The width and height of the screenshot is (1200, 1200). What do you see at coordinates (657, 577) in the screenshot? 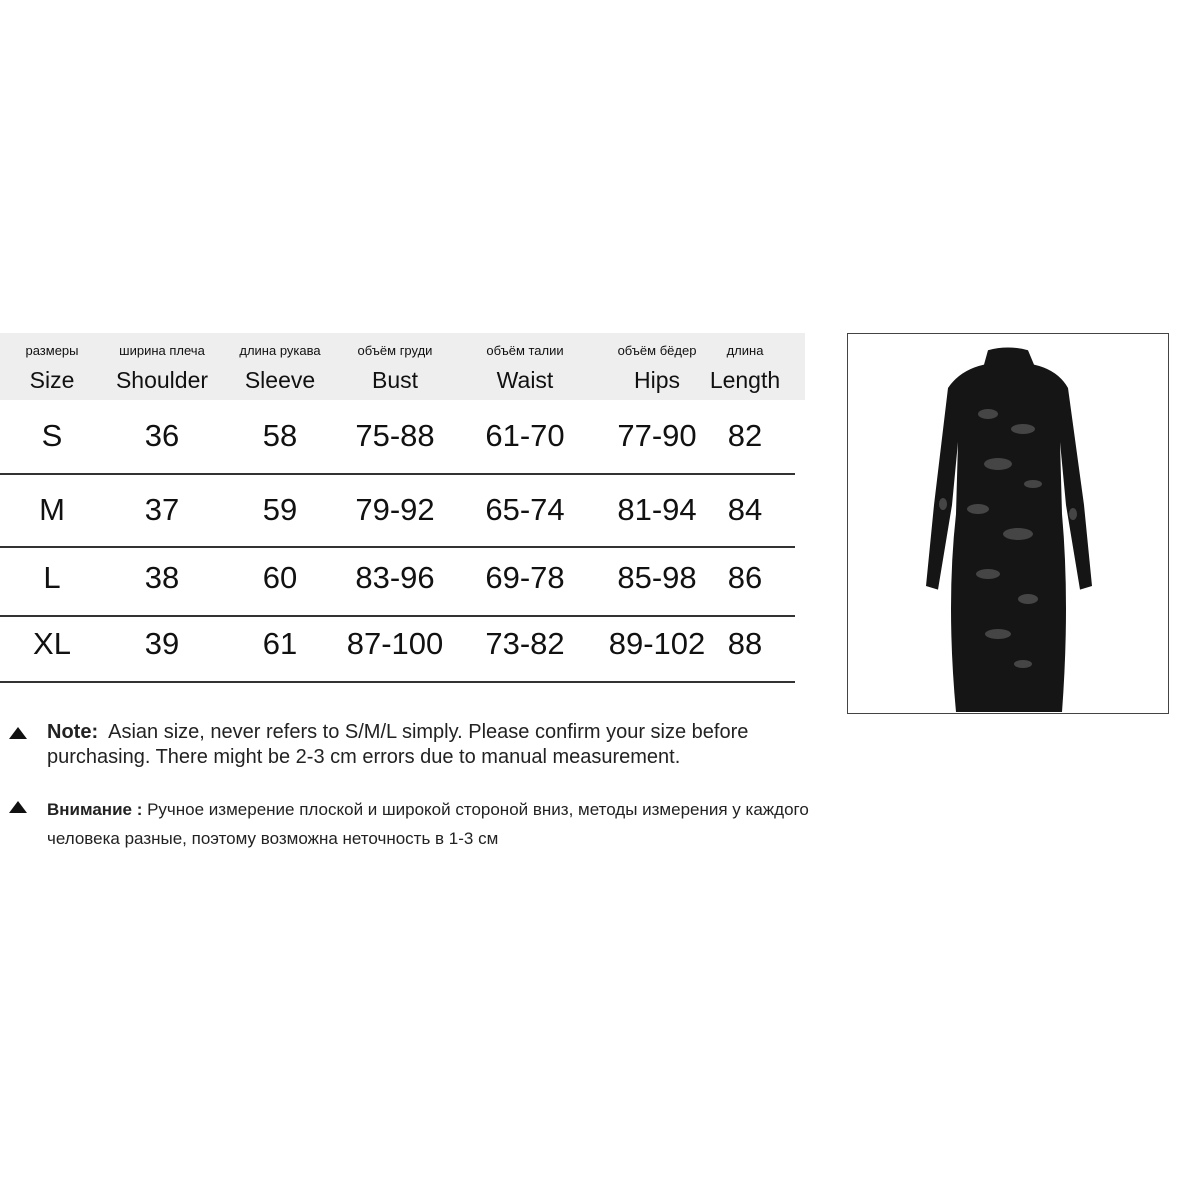
I see `table-cell: 85-98` at bounding box center [657, 577].